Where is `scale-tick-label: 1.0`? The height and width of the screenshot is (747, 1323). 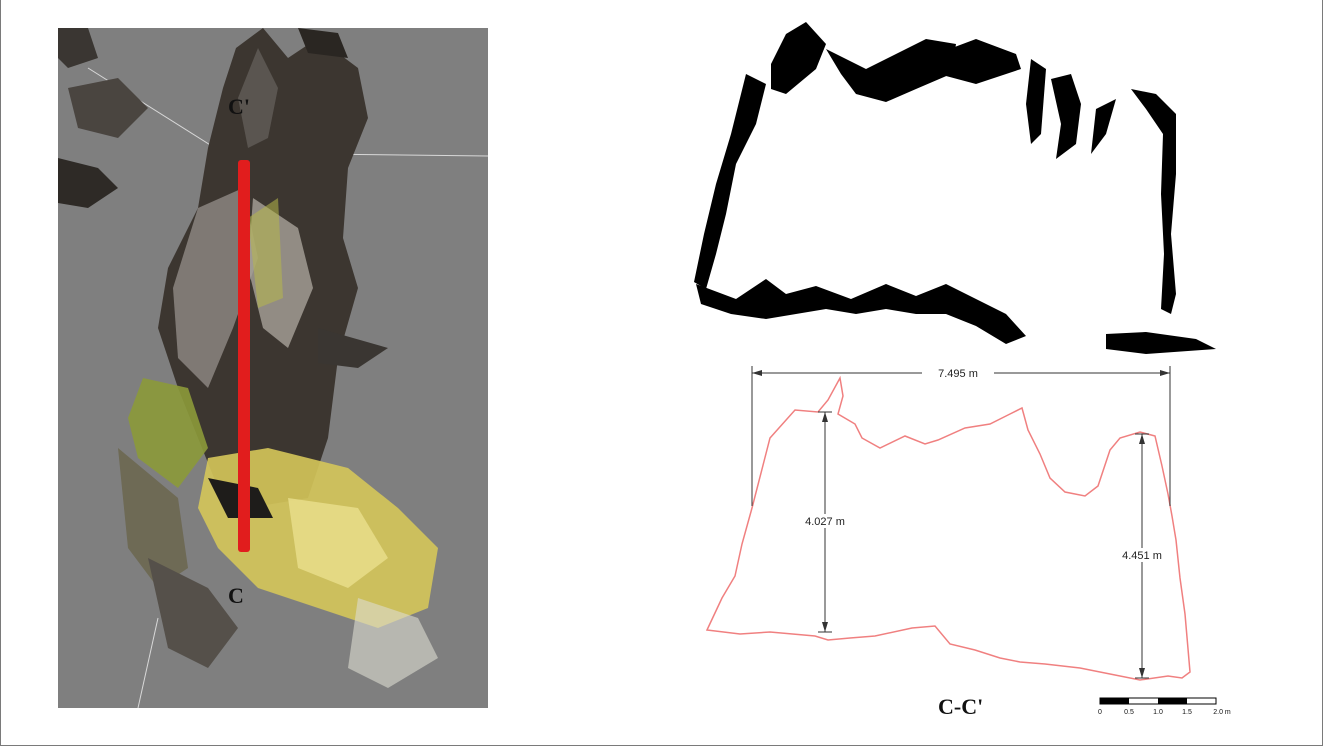 scale-tick-label: 1.0 is located at coordinates (1158, 712).